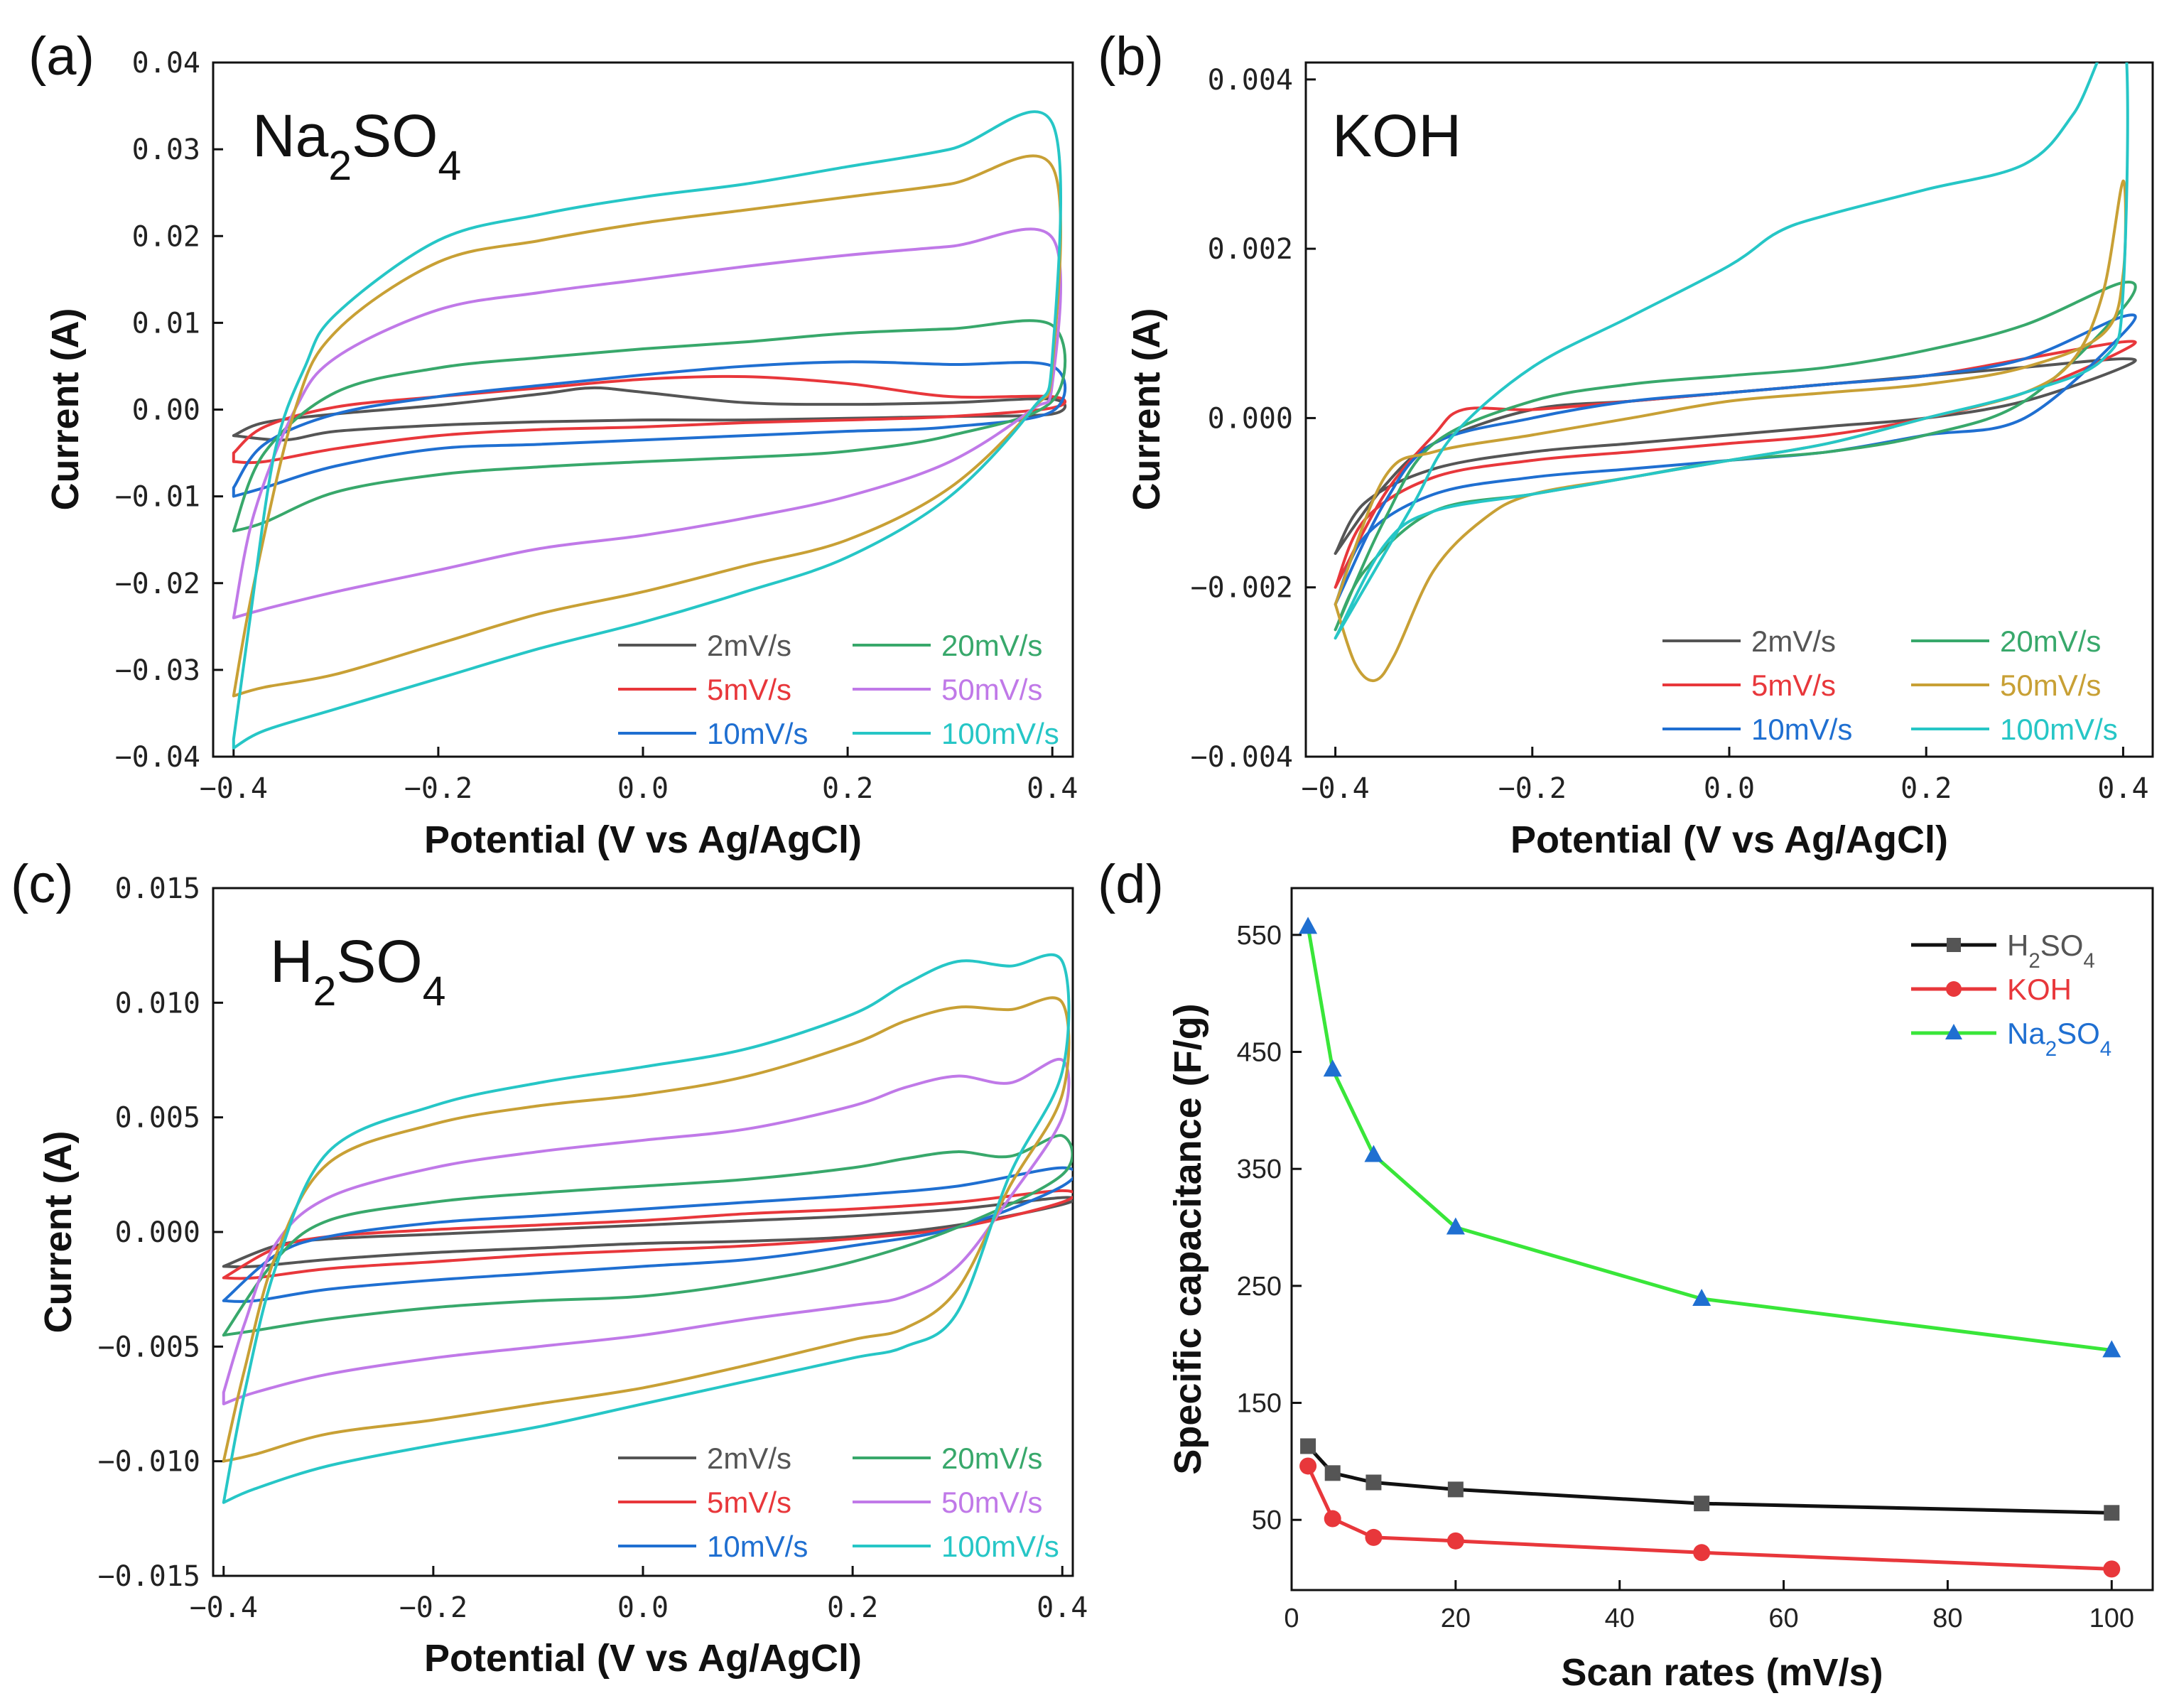 This screenshot has height=1708, width=2174. Describe the element at coordinates (157, 670) in the screenshot. I see `y-tick-label: −0.03` at that location.